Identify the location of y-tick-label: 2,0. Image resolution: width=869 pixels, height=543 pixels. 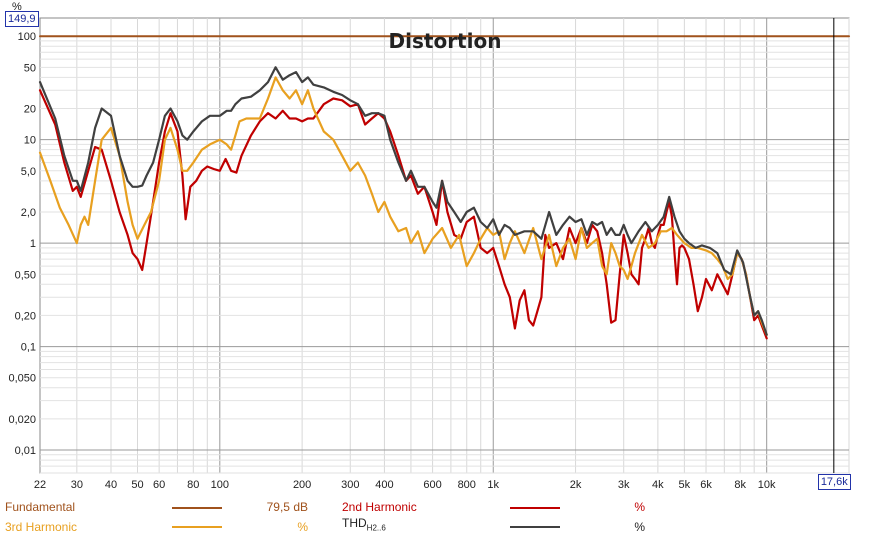
(28, 213).